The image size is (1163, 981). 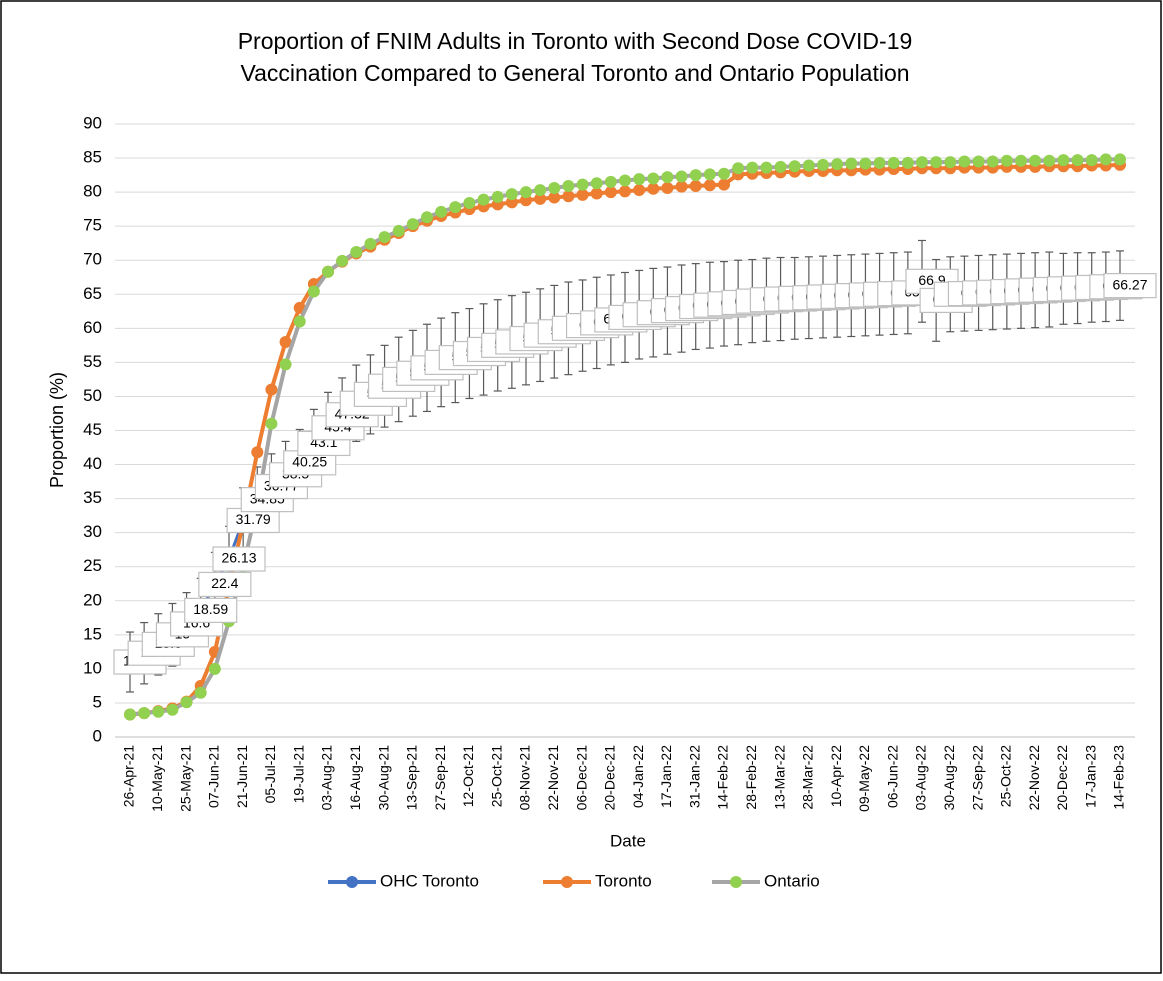 What do you see at coordinates (496, 776) in the screenshot?
I see `x-tick-label: 25-Oct-21` at bounding box center [496, 776].